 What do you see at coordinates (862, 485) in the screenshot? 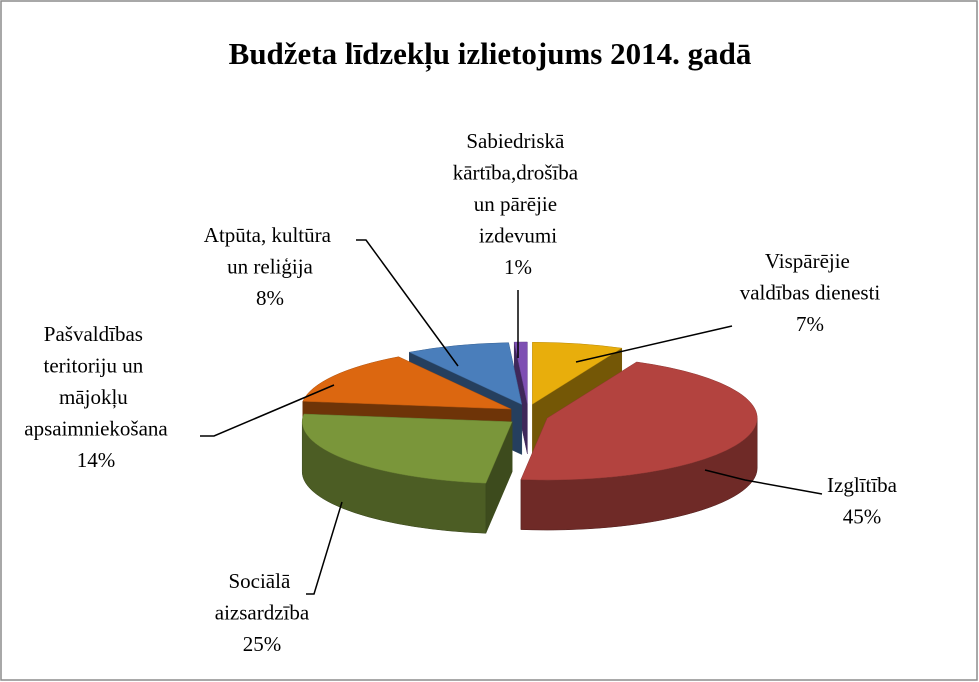
I see `data-label-name: Izglītība` at bounding box center [862, 485].